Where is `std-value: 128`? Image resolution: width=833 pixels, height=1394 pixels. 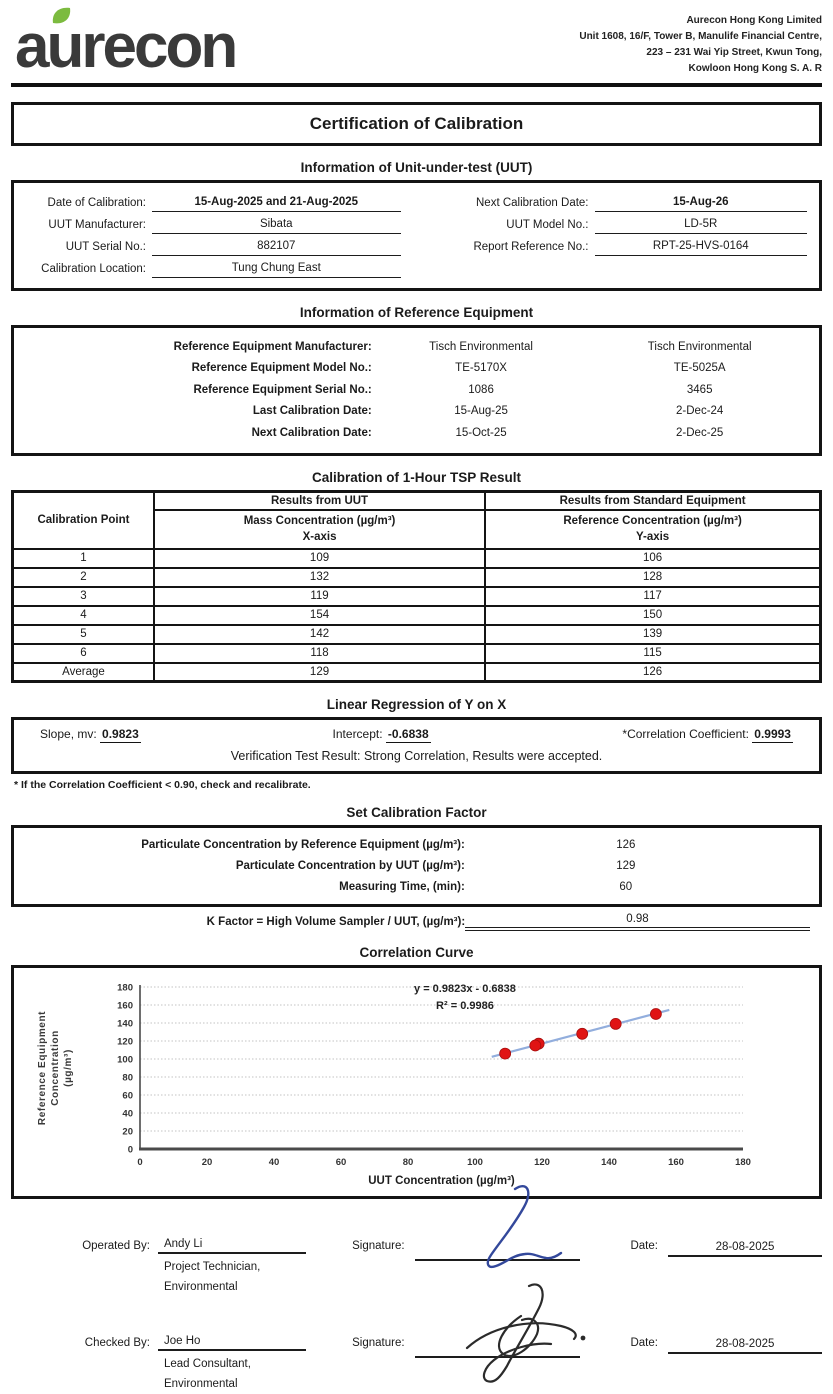 std-value: 128 is located at coordinates (653, 577).